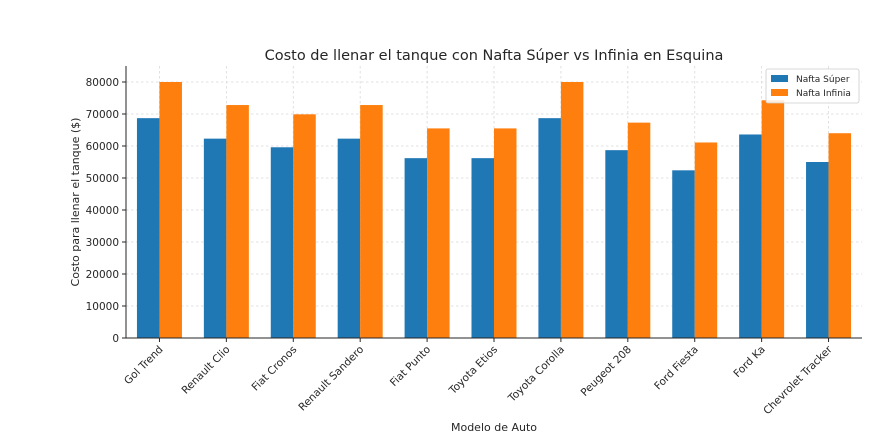 The width and height of the screenshot is (874, 438). I want to click on y-tick-label: 30000, so click(102, 243).